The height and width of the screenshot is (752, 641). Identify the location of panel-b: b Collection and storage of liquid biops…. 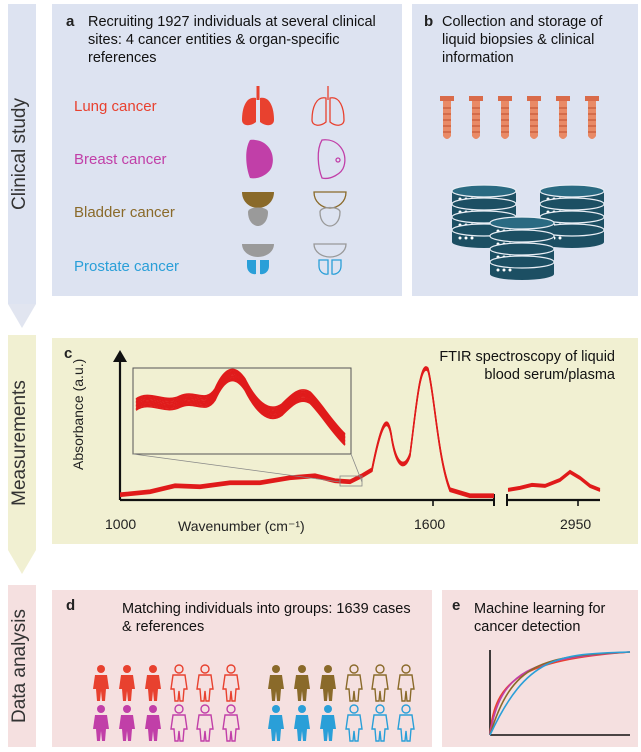
(525, 150).